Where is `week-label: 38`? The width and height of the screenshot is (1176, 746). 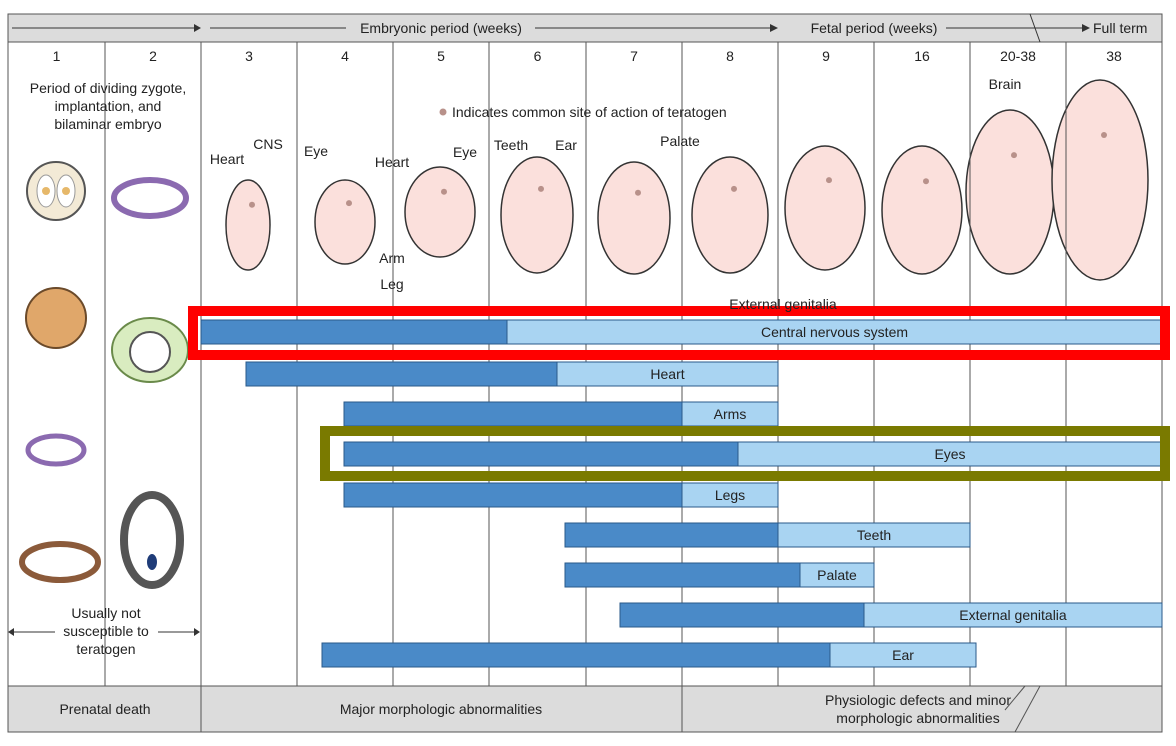
week-label: 38 is located at coordinates (1114, 56).